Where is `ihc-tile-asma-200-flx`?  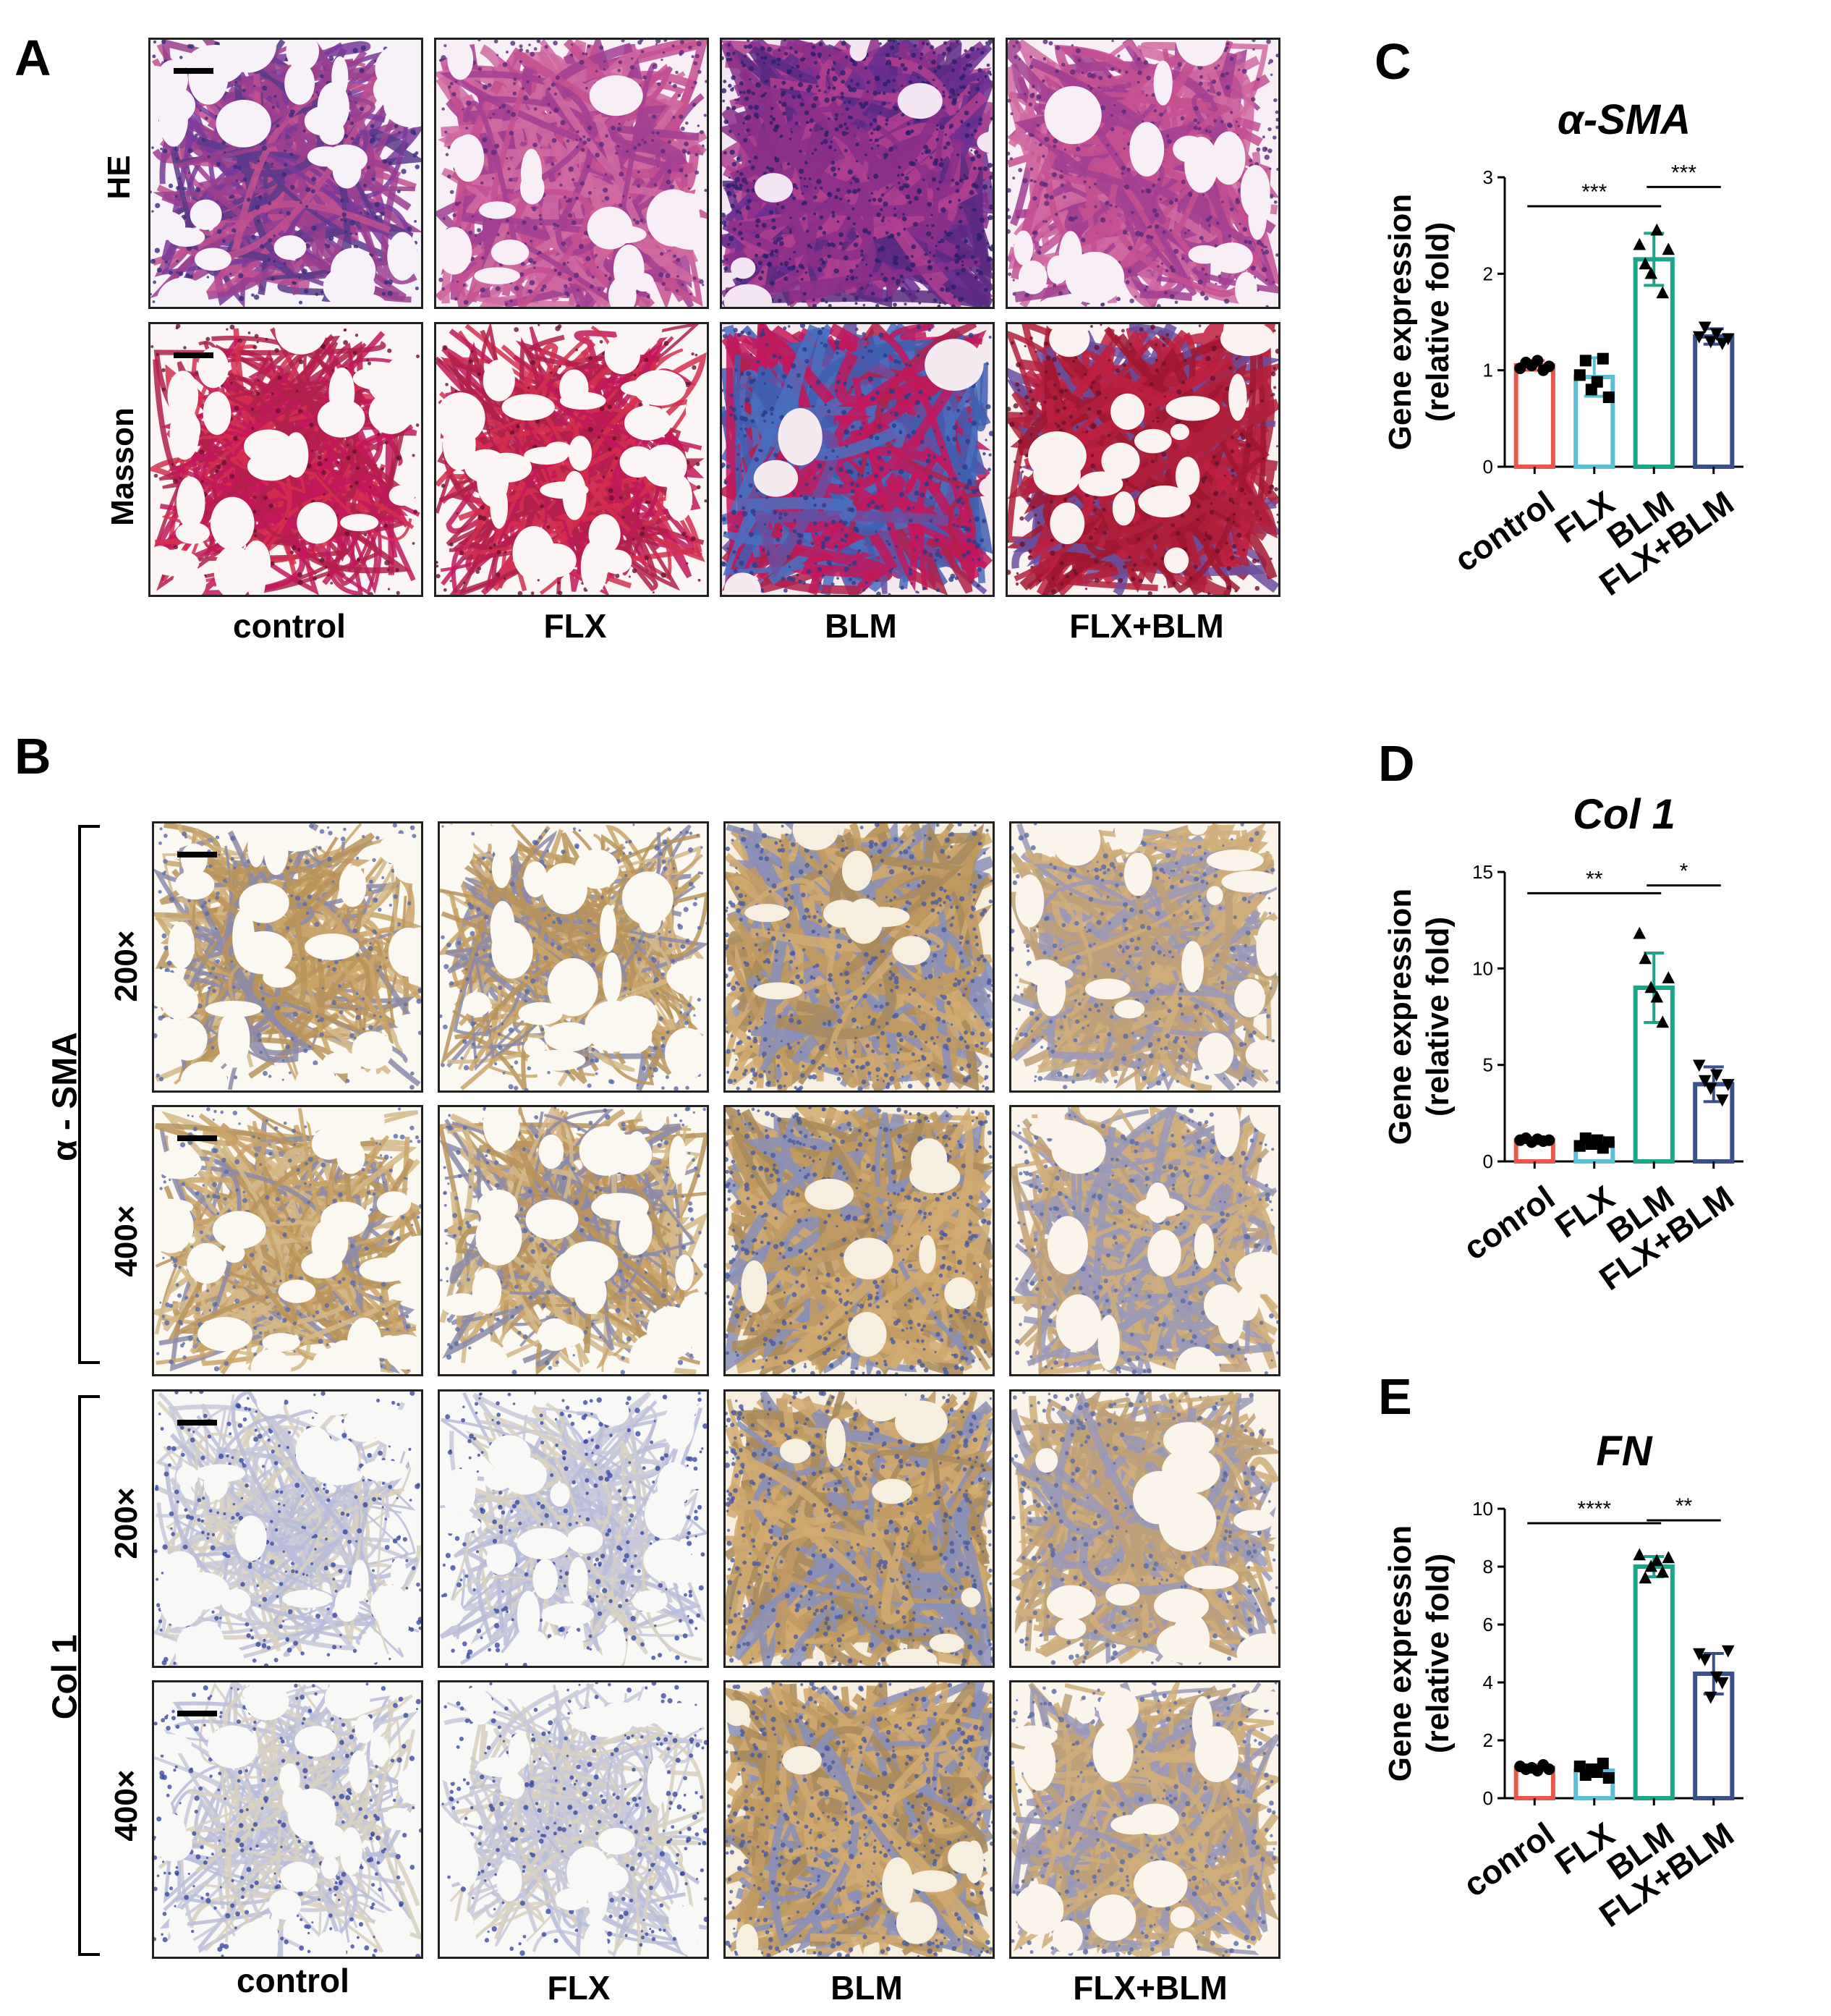
ihc-tile-asma-200-flx is located at coordinates (573, 957).